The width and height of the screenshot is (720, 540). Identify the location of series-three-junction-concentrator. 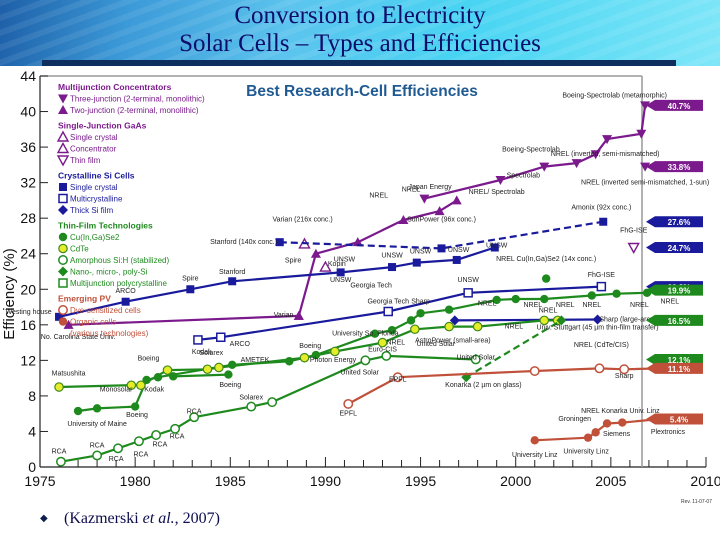
(535, 152).